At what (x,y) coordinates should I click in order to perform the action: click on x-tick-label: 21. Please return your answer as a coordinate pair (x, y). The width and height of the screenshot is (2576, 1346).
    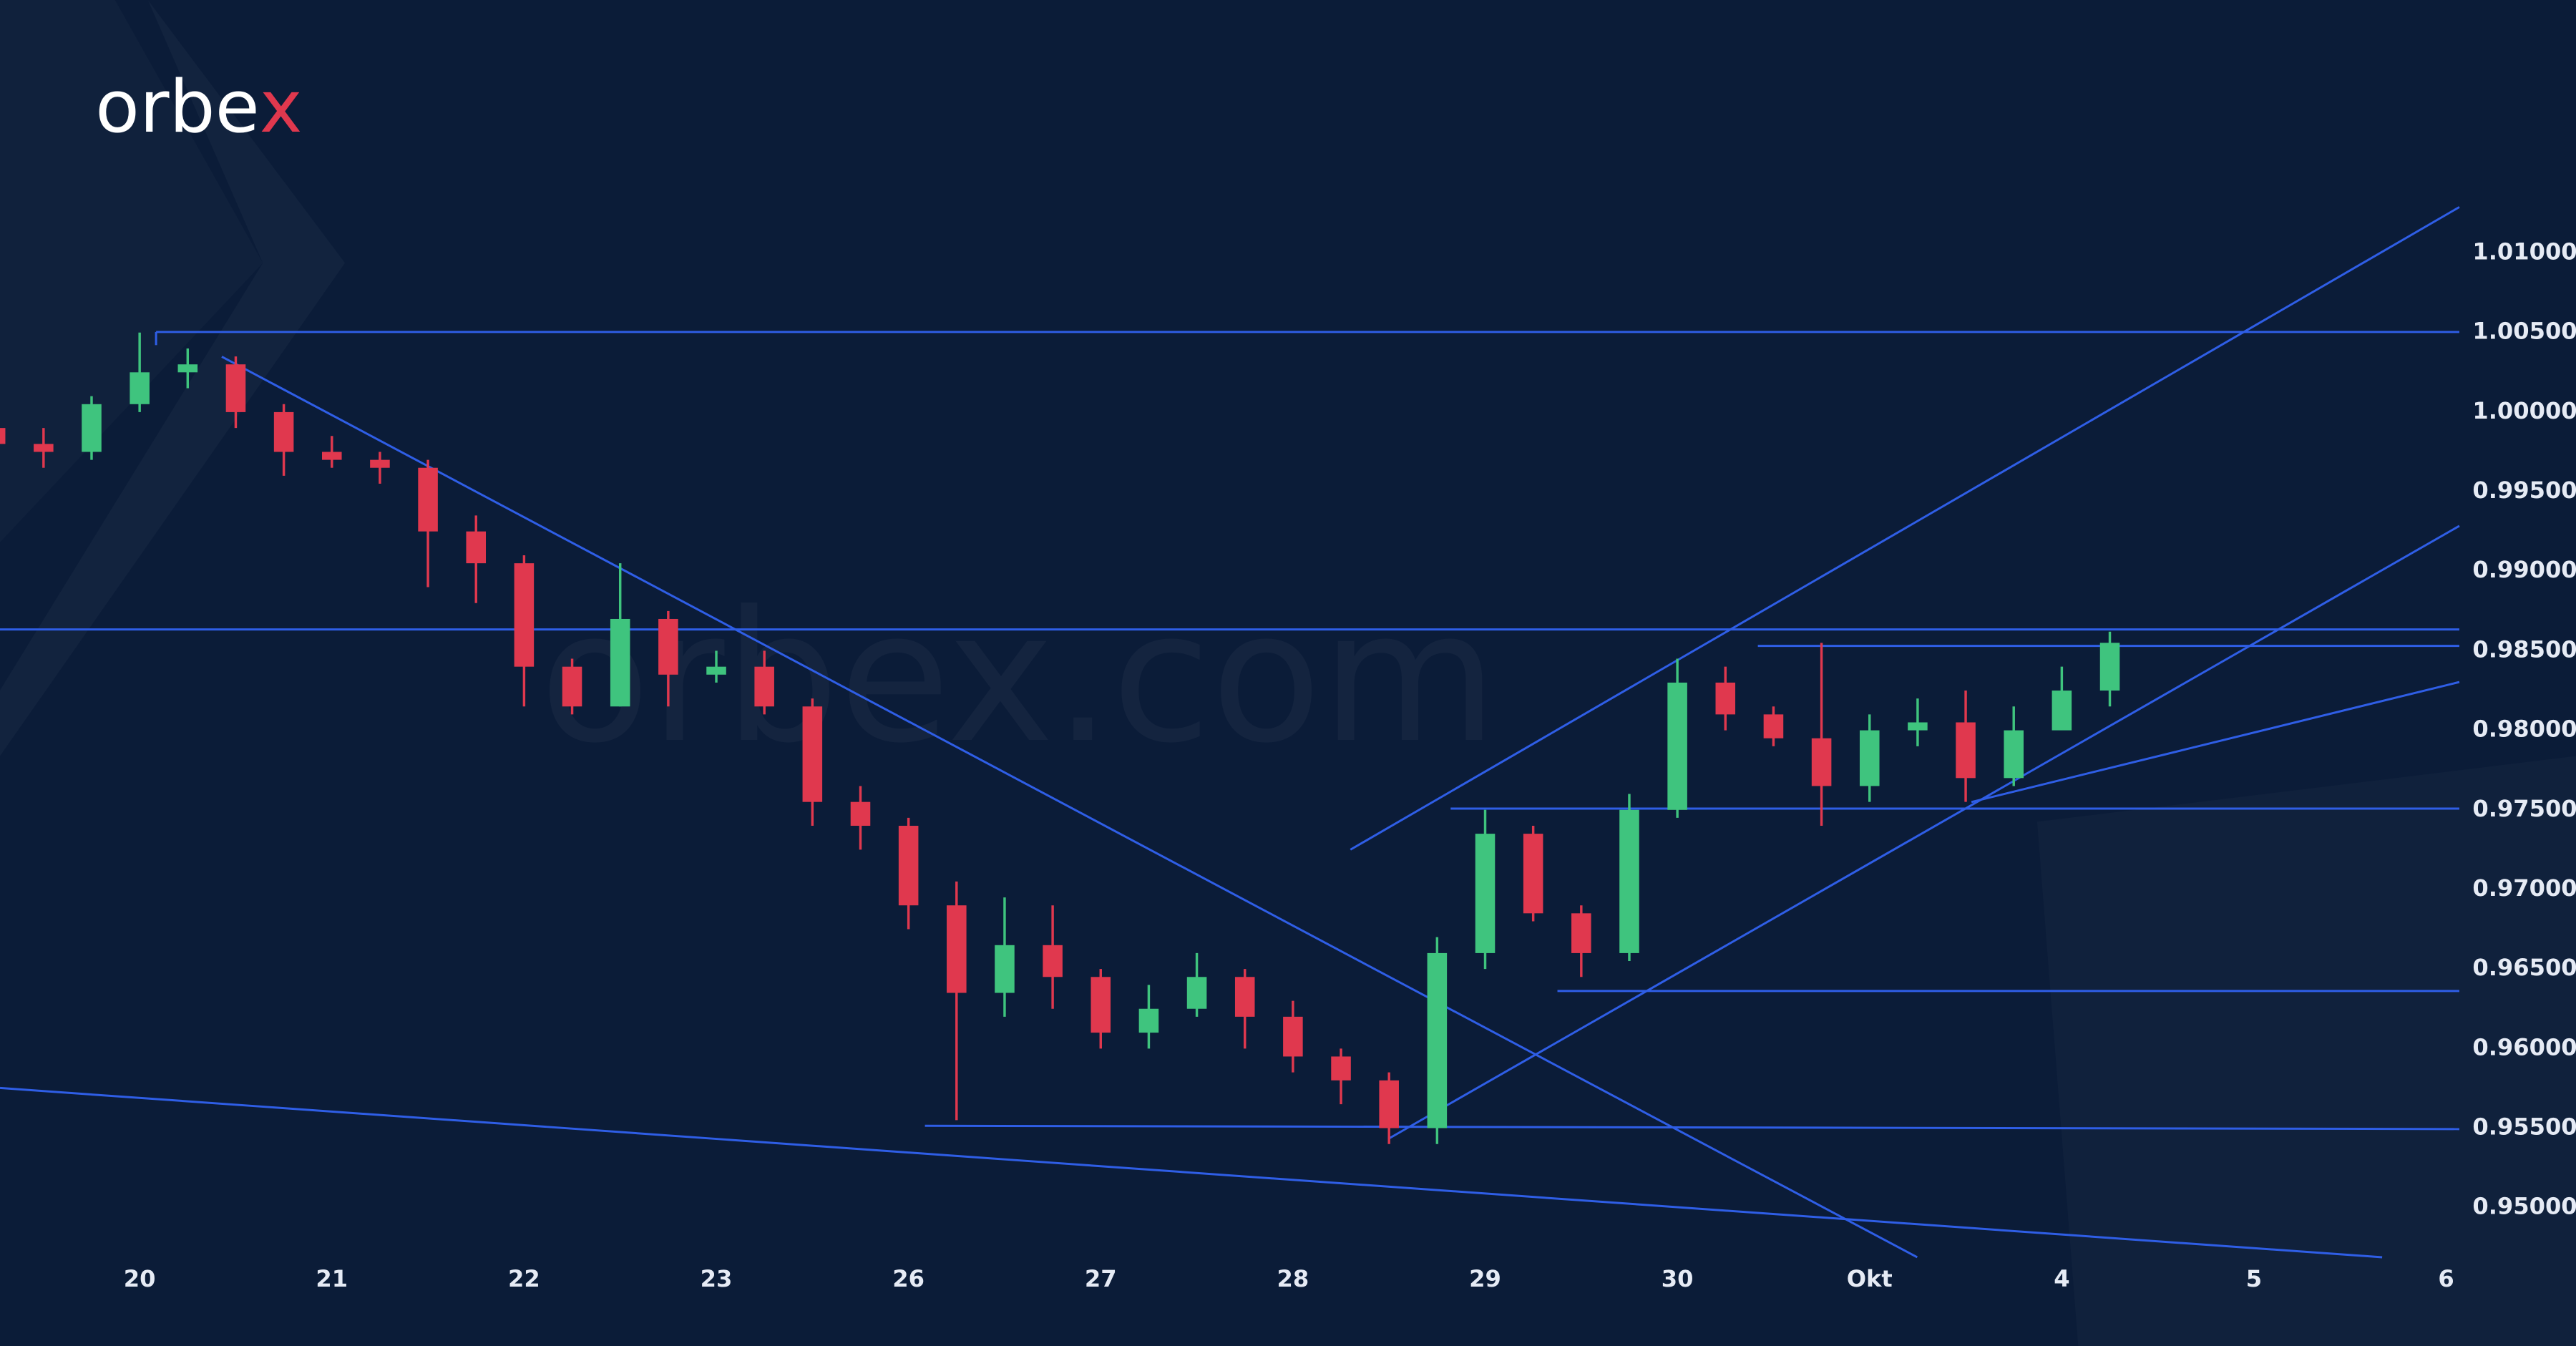
    Looking at the image, I should click on (332, 1278).